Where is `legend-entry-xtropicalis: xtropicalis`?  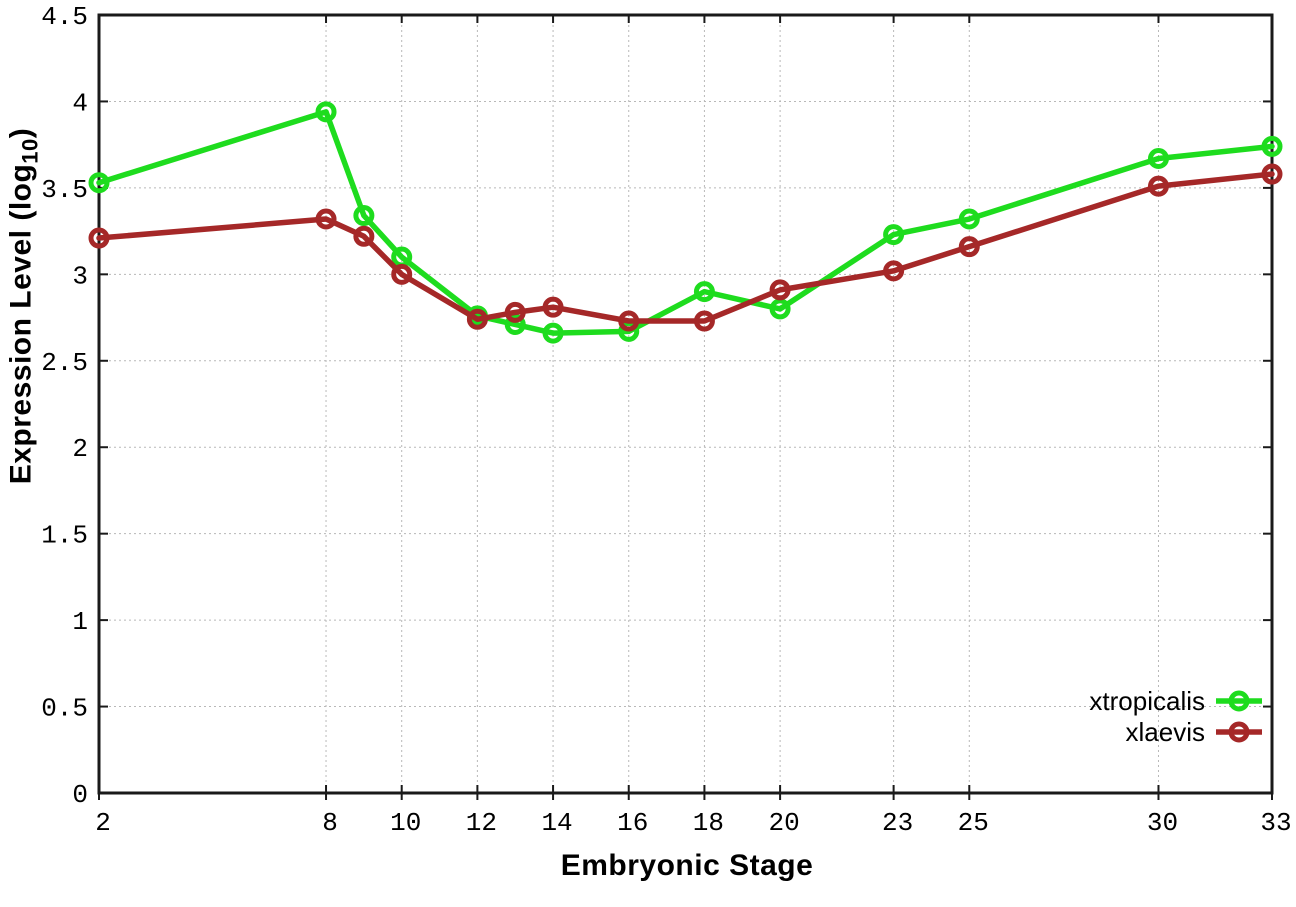
legend-entry-xtropicalis: xtropicalis is located at coordinates (1175, 701).